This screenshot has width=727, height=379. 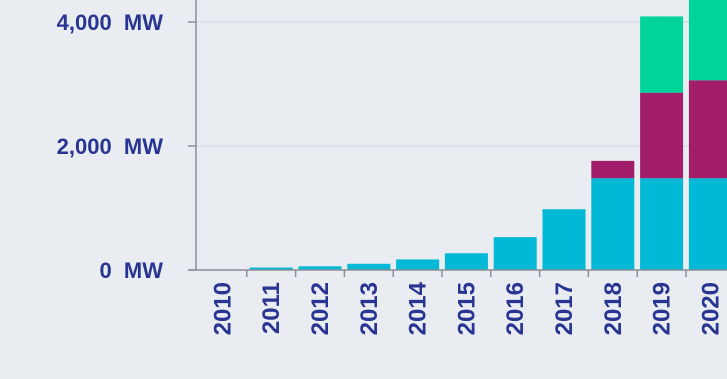 I want to click on bar-segment-2019-s1, so click(x=662, y=224).